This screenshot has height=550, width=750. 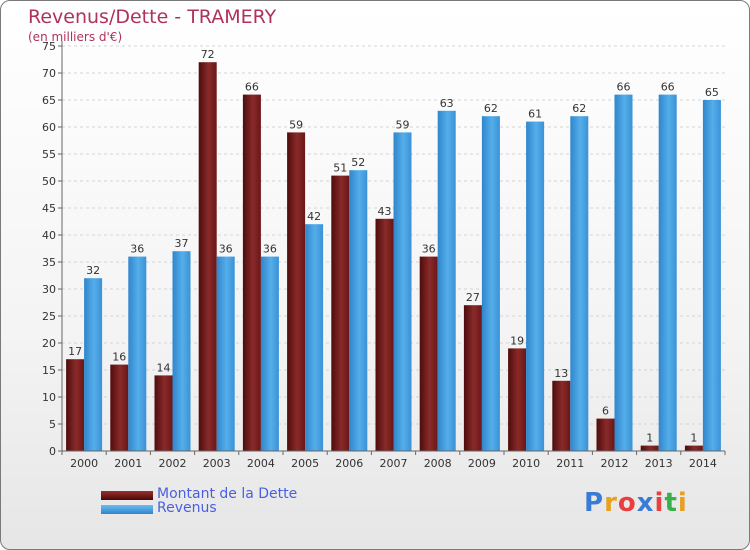 I want to click on x-tick-label-2014: 2014, so click(x=703, y=463).